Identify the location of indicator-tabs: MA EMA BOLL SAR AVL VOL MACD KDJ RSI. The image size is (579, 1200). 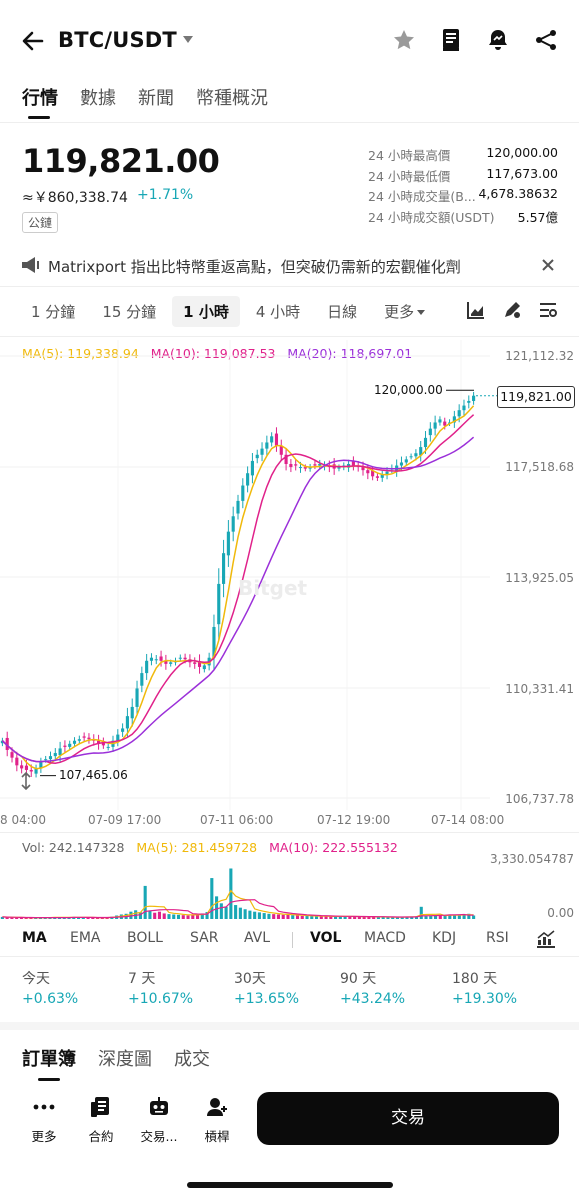
(289, 940).